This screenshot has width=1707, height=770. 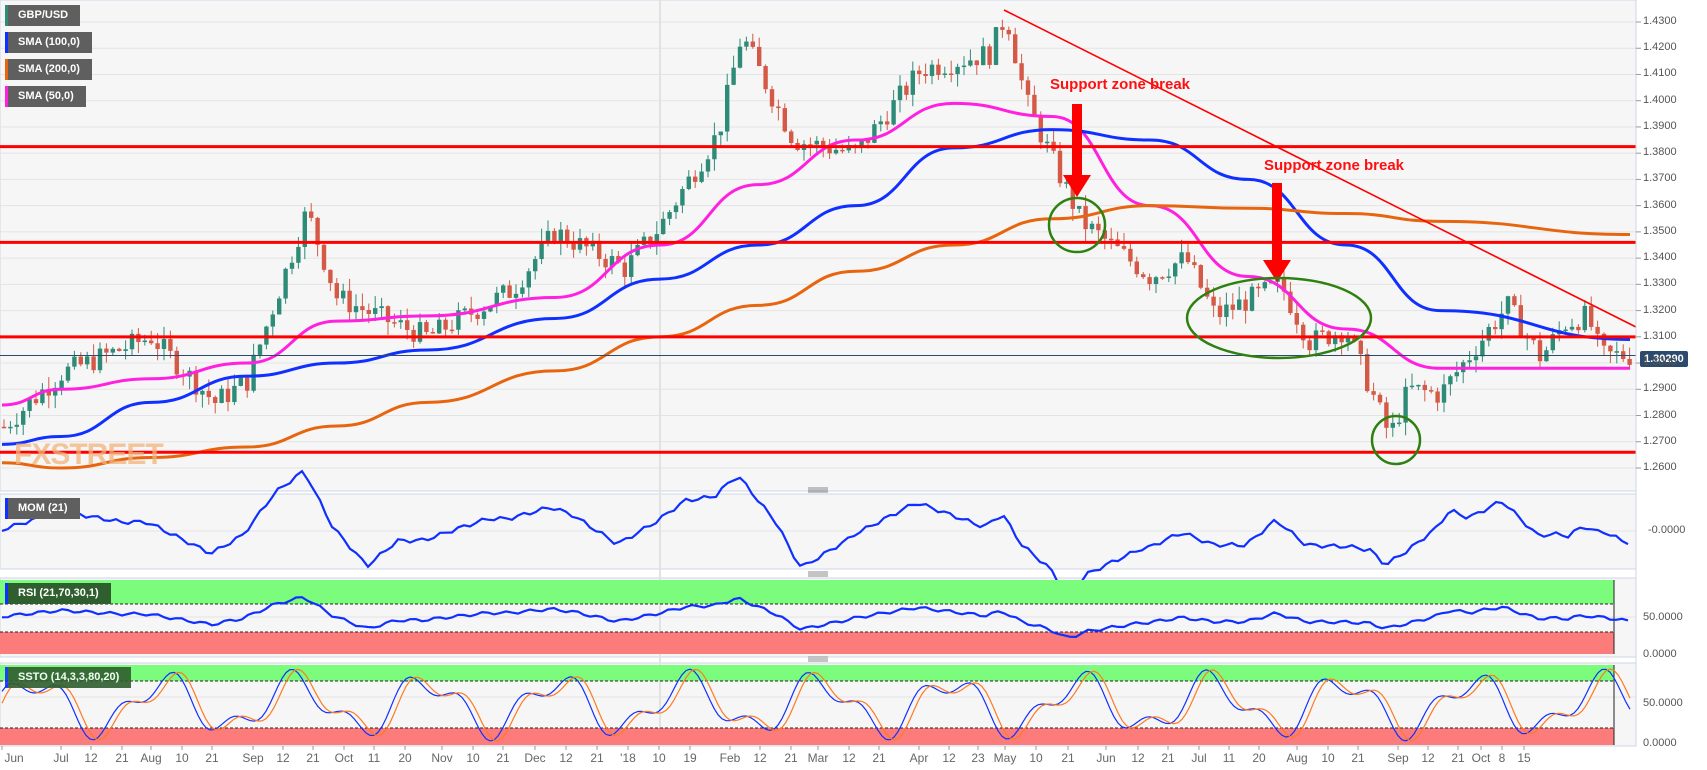 I want to click on y-axis-tick-label: 1.4100, so click(x=1660, y=73).